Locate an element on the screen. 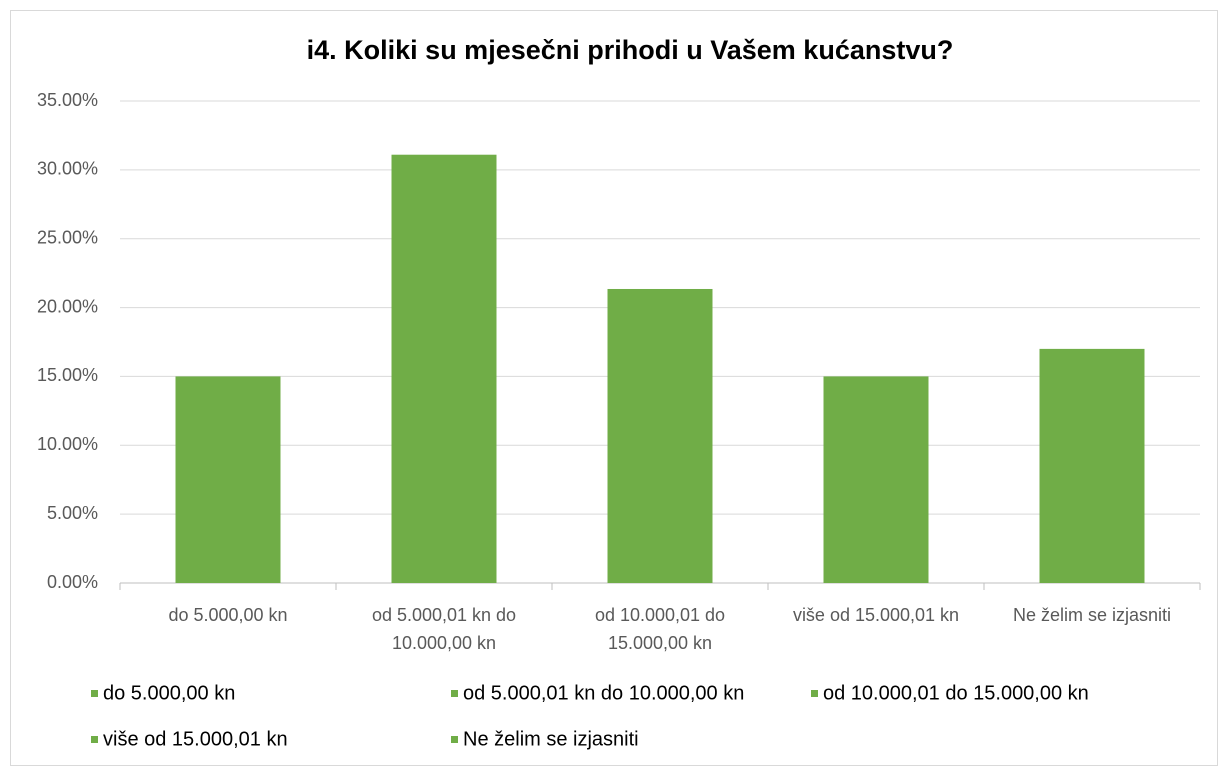  x-tick-label: više od 15.000,01 kn is located at coordinates (876, 615).